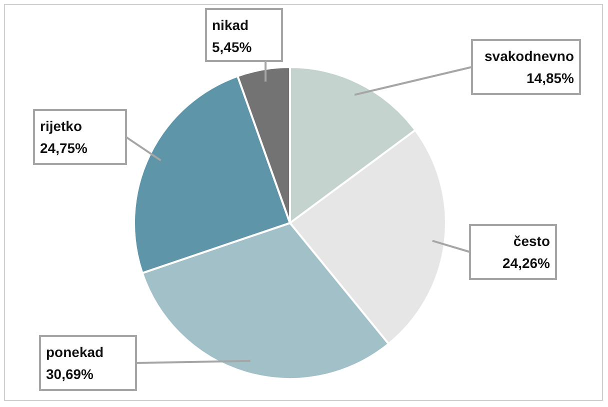 The image size is (608, 407). I want to click on slice-label: rijetko, so click(61, 126).